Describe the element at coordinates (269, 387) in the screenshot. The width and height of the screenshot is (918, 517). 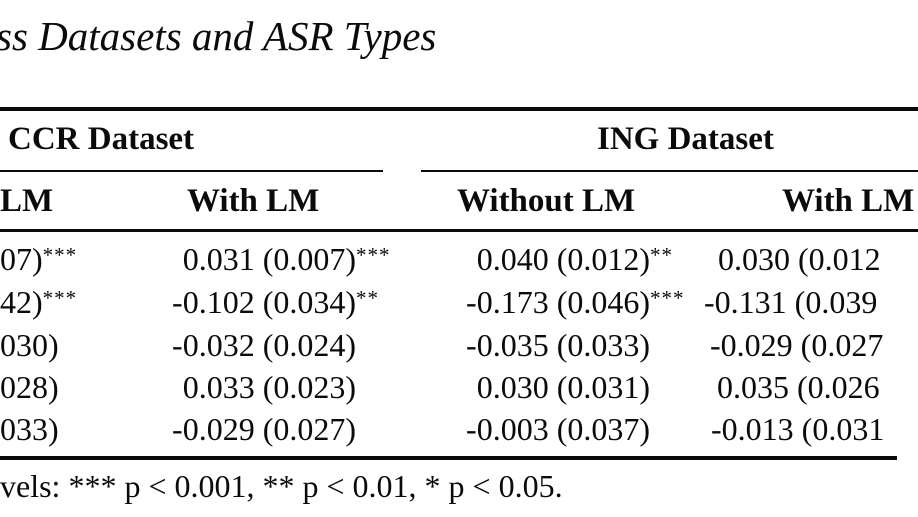
I see `cell-value: 0.033 (0.023)` at that location.